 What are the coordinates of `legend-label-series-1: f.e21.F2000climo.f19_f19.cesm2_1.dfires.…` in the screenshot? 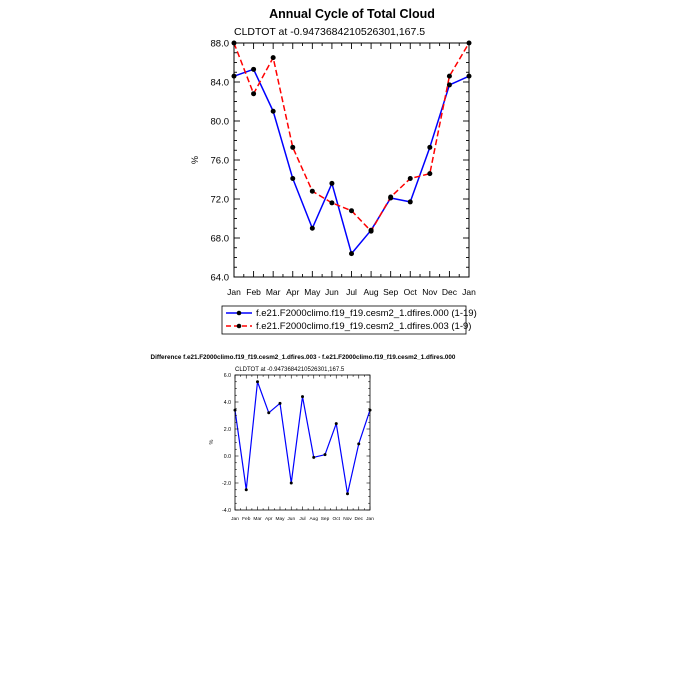 It's located at (366, 313).